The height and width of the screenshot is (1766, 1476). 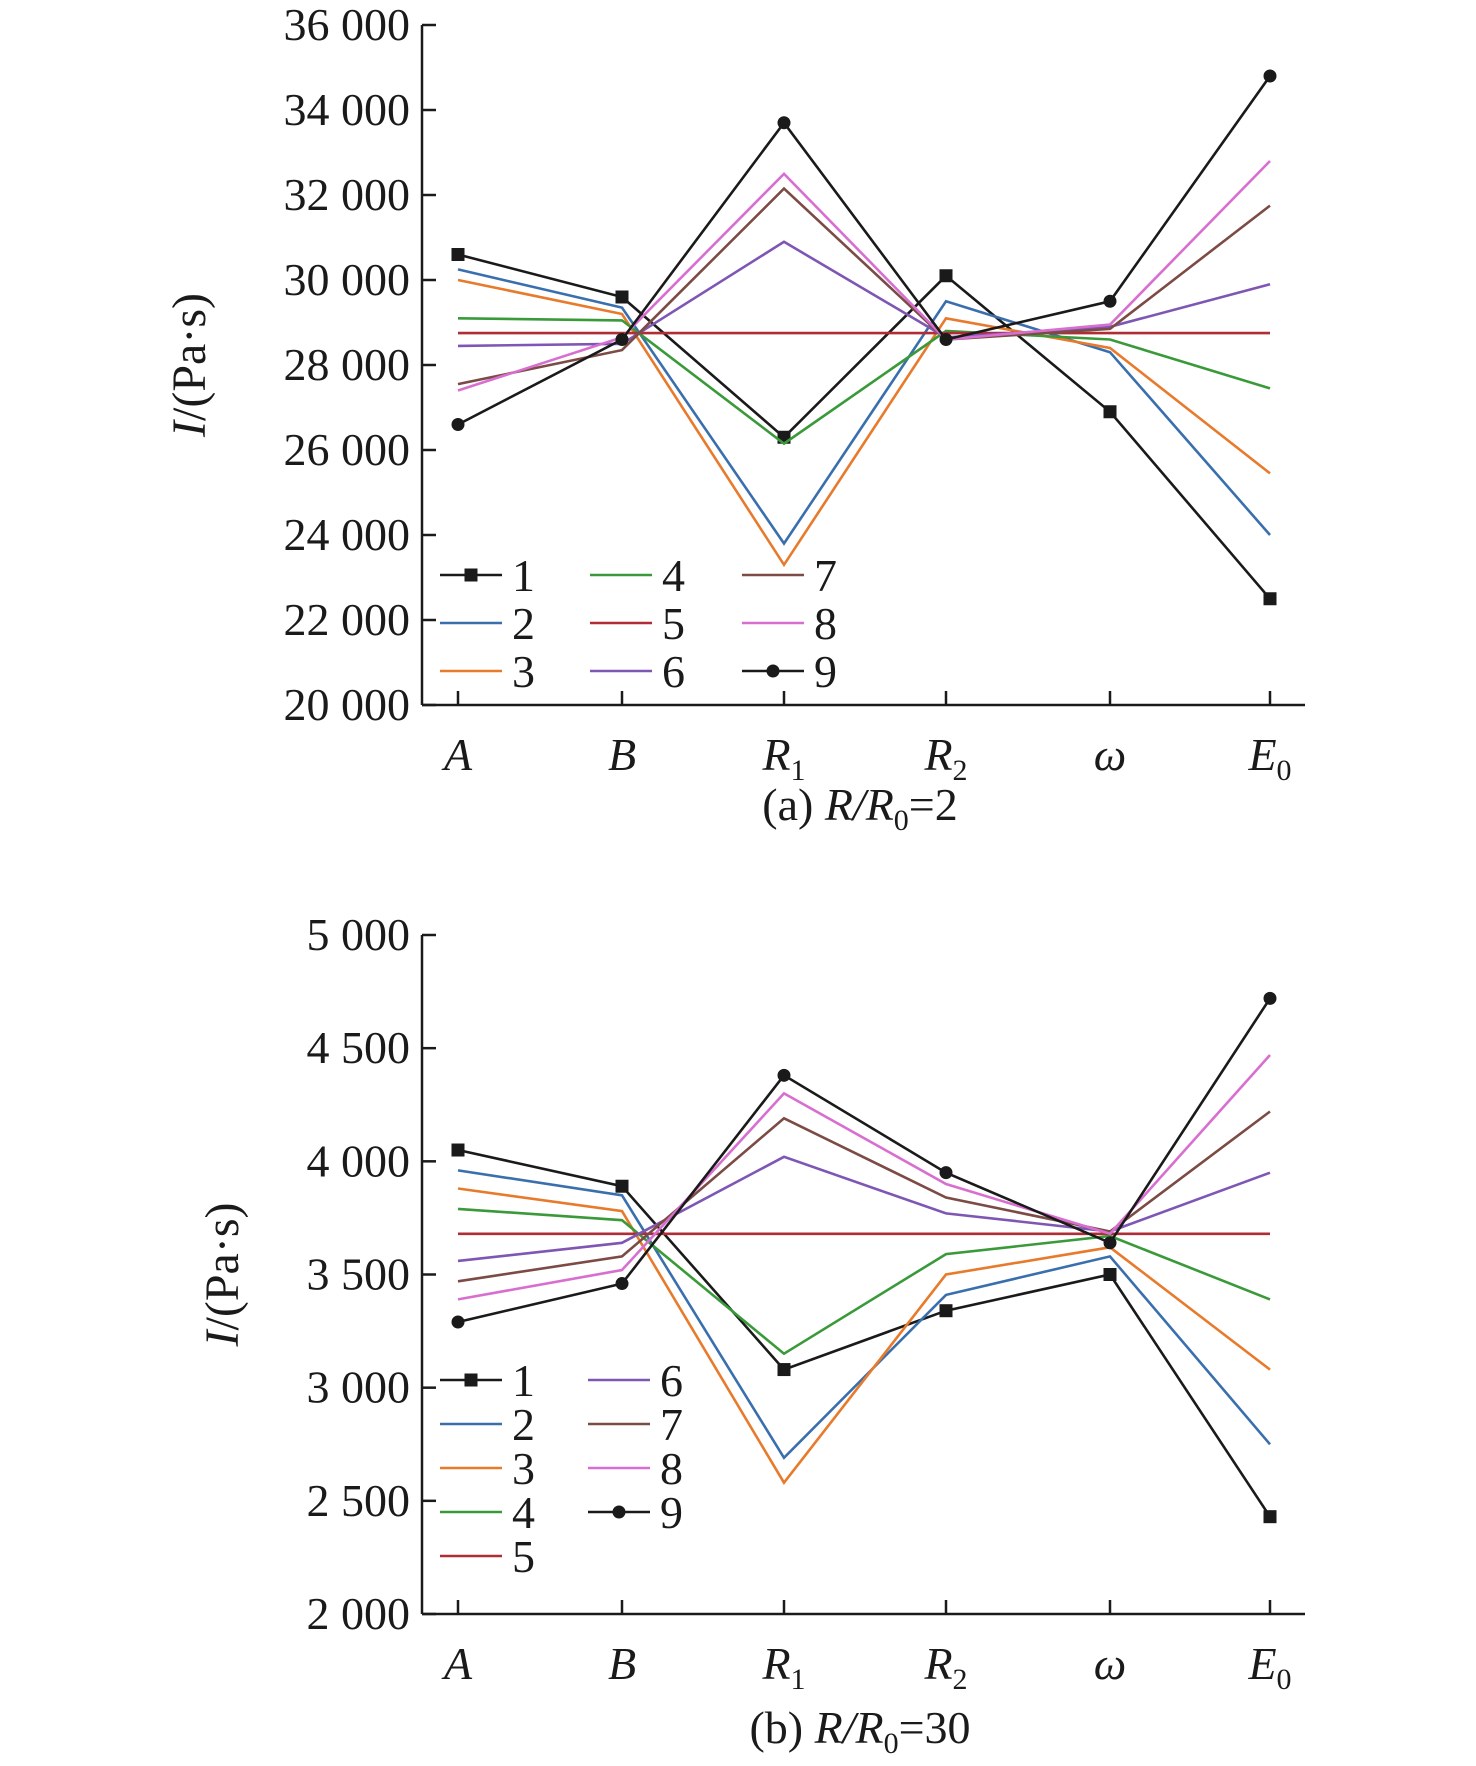 I want to click on y-tick-label: 2 000, so click(x=359, y=1613).